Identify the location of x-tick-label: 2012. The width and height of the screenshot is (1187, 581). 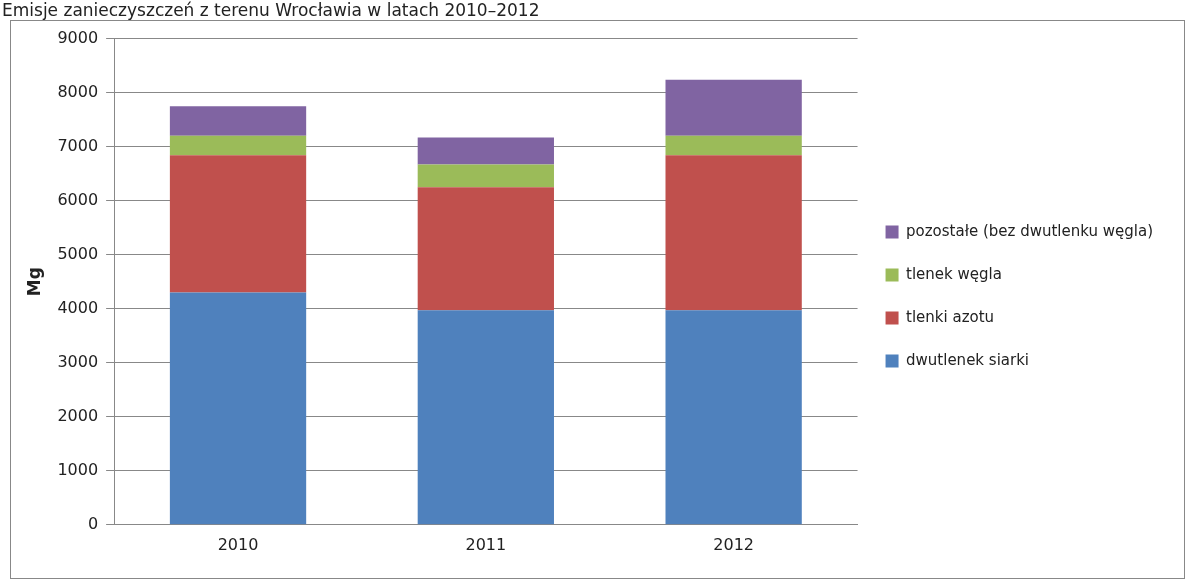
(733, 544).